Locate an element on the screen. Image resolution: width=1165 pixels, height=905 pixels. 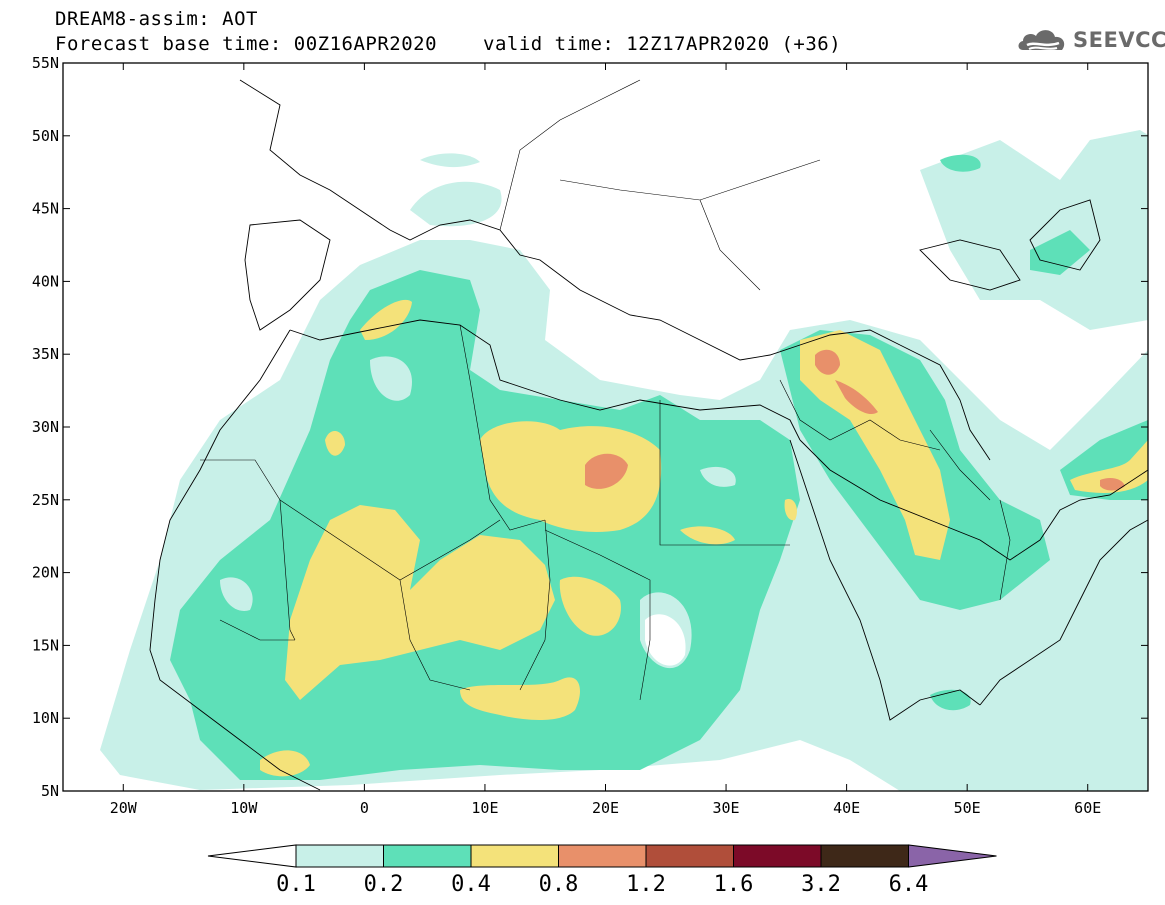
lat-tick-label: 10N is located at coordinates (45, 718).